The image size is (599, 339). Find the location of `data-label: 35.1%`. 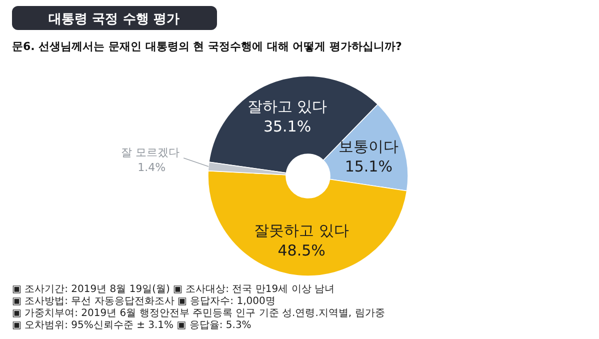

data-label: 35.1% is located at coordinates (287, 126).